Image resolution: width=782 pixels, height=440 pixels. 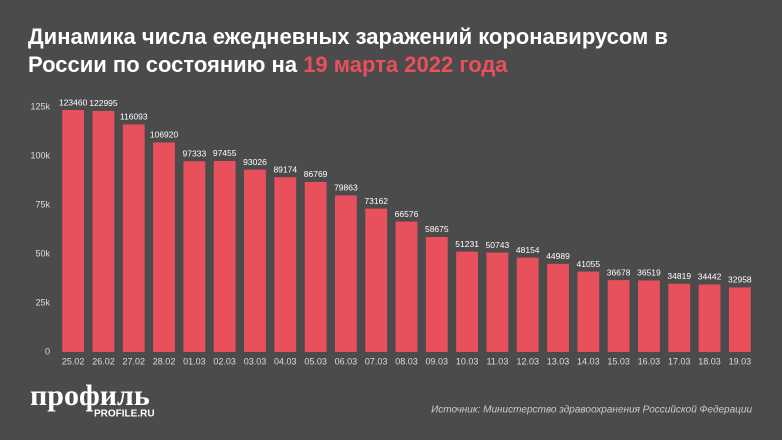 I want to click on x-tick-label: 27.02, so click(x=133, y=361).